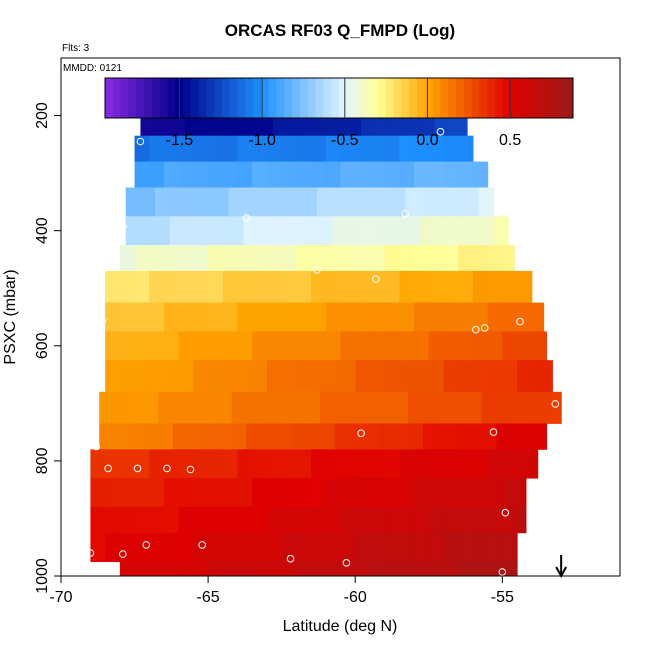  What do you see at coordinates (262, 140) in the screenshot?
I see `colorbar-tick-label: -1.0` at bounding box center [262, 140].